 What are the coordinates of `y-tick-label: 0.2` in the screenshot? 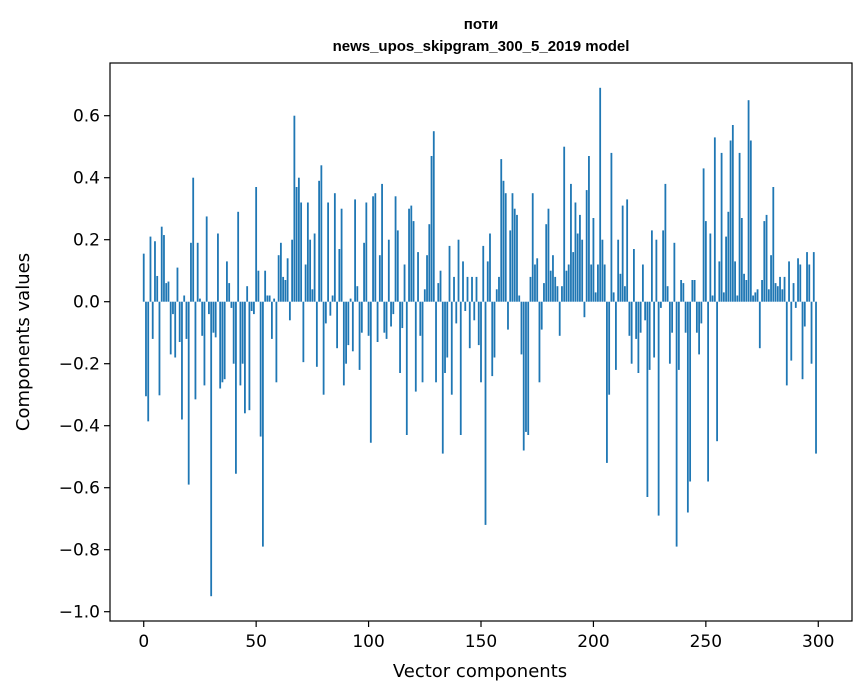 It's located at (86, 241).